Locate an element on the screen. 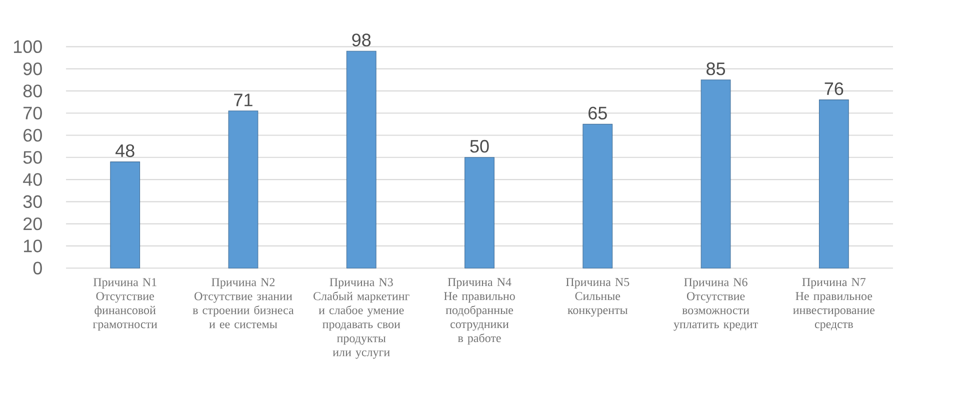 The width and height of the screenshot is (963, 408). y-tick-label: 50 is located at coordinates (32, 157).